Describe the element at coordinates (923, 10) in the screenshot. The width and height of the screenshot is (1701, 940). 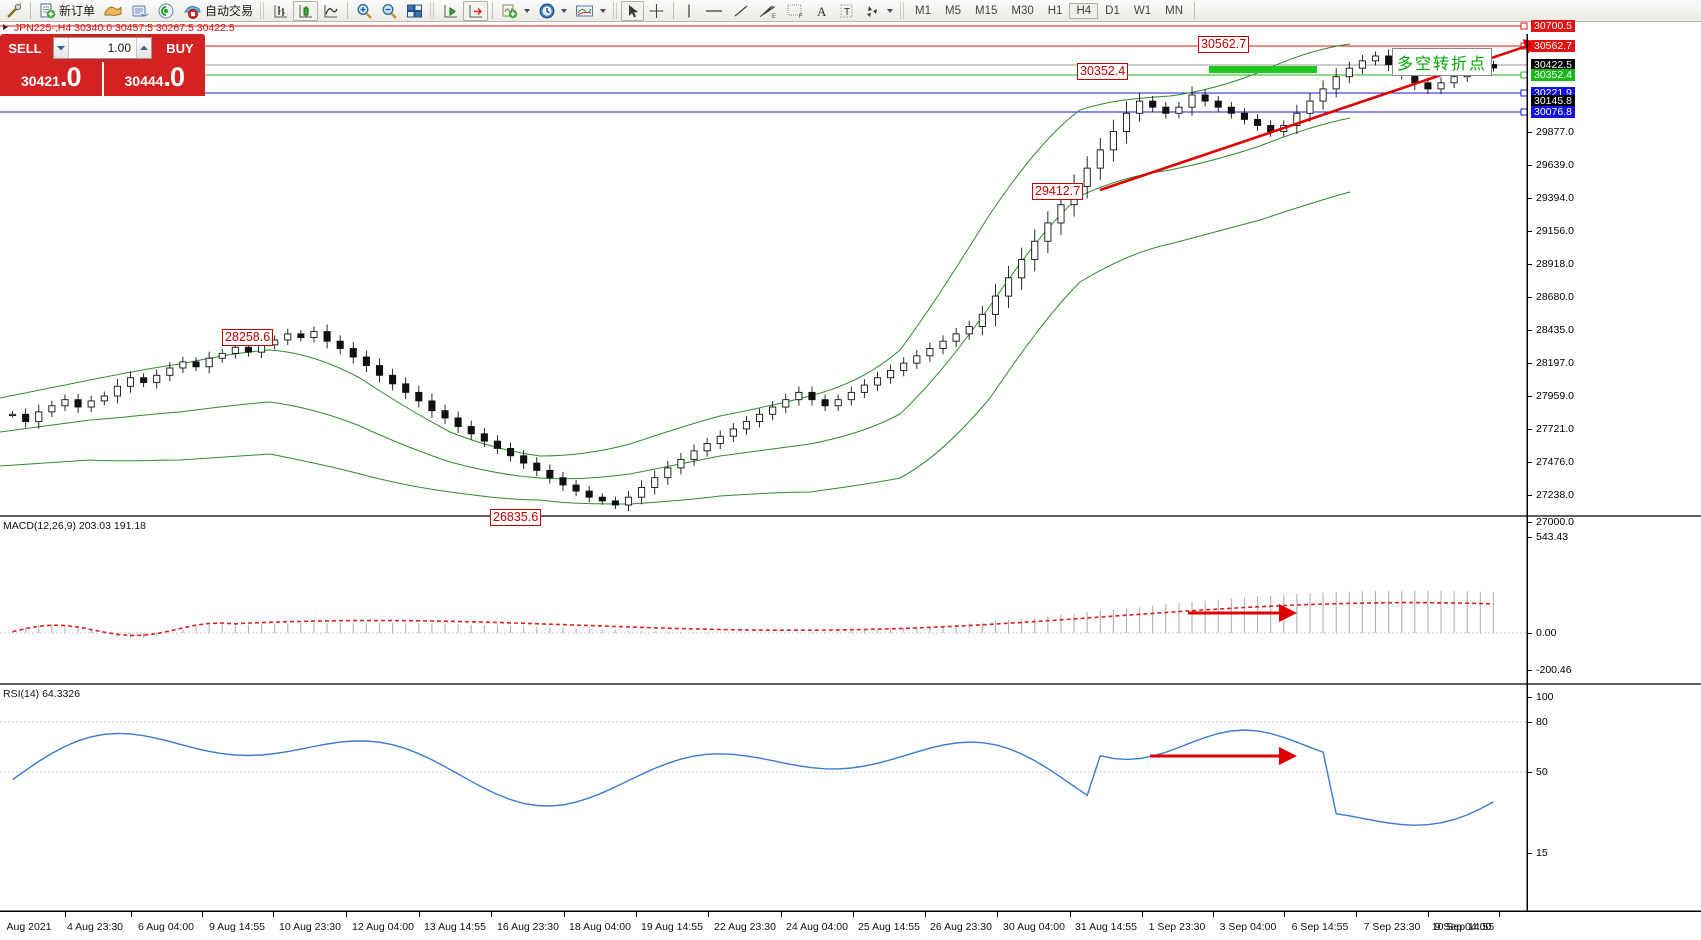
I see `timeframe-m1: M1` at that location.